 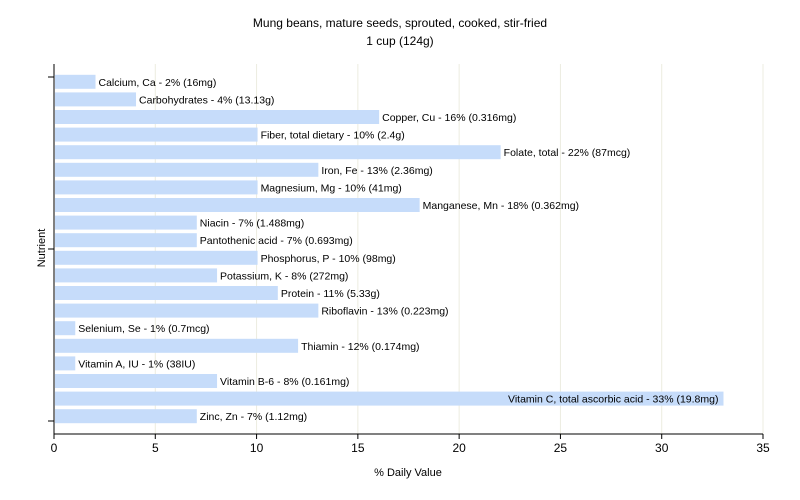 I want to click on bar-label: Copper, Cu - 16% (0.316mg), so click(x=449, y=118).